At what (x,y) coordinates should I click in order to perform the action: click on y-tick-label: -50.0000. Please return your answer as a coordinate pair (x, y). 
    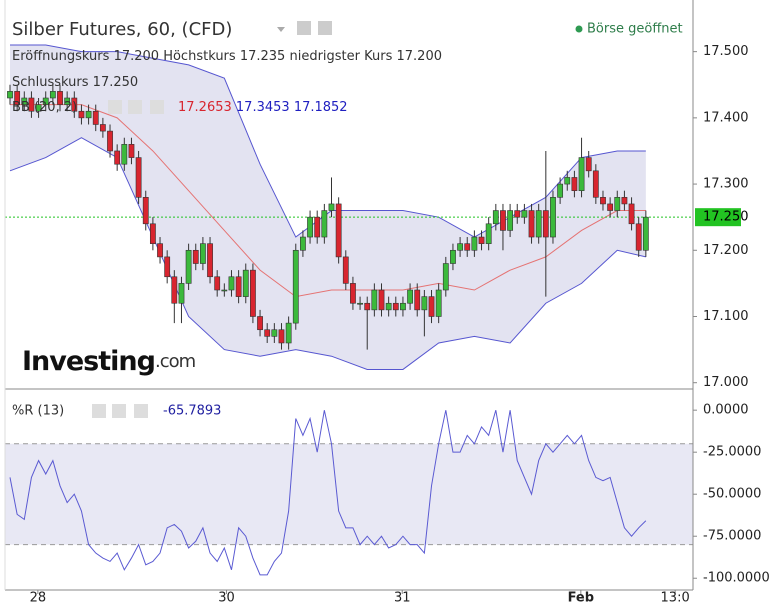
    Looking at the image, I should click on (732, 494).